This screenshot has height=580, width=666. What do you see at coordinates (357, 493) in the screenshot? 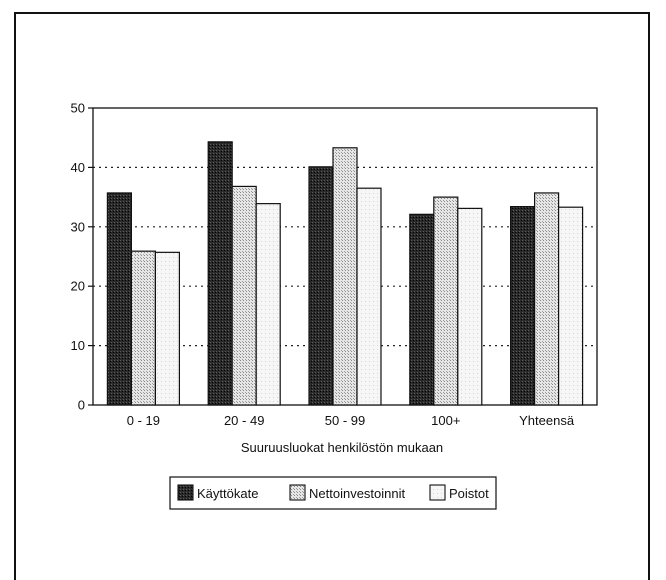
I see `legend-label: Nettoinvestoinnit` at bounding box center [357, 493].